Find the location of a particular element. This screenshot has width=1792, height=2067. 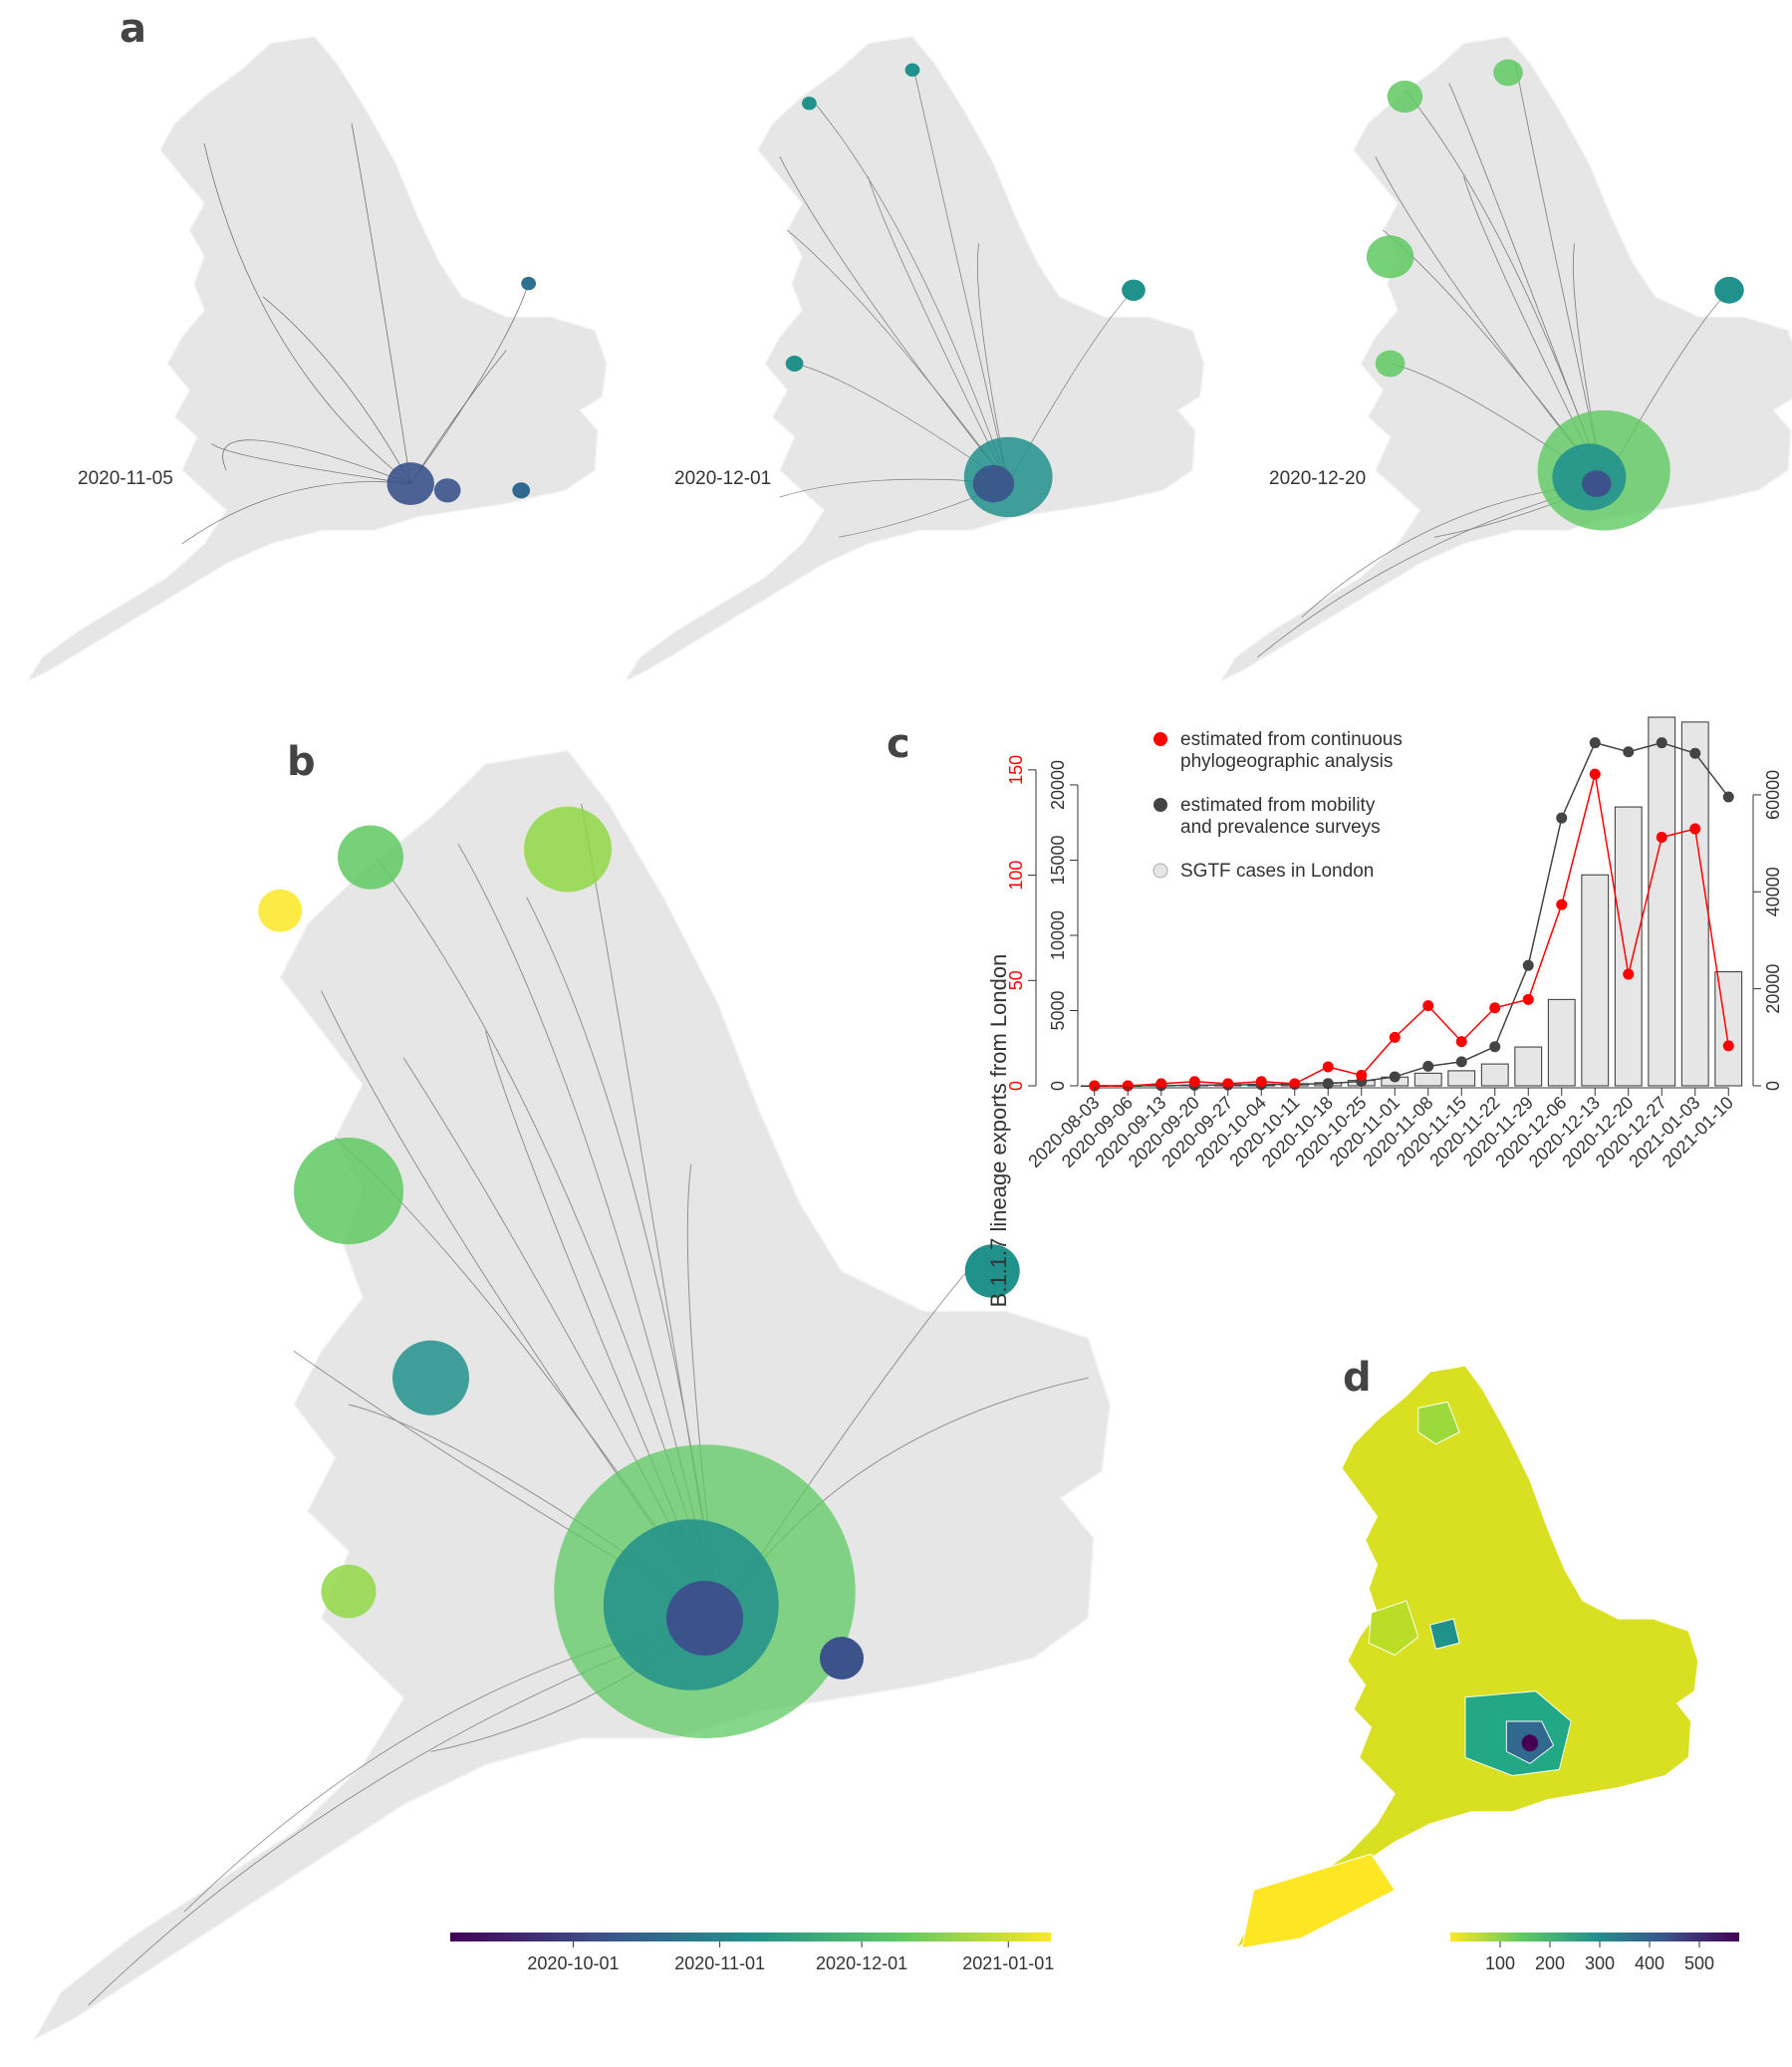

map-a2-date: 2020-12-01 is located at coordinates (723, 478).